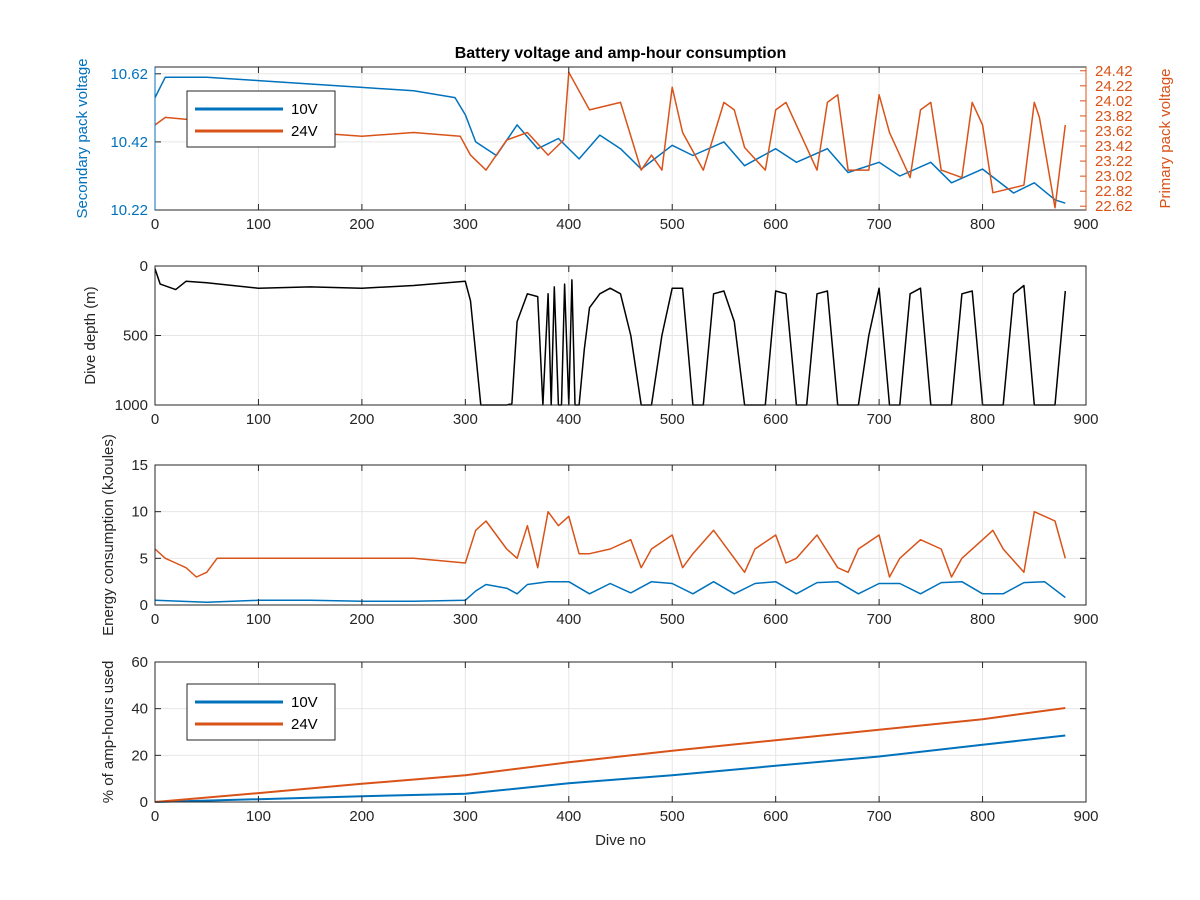 This screenshot has height=900, width=1200. Describe the element at coordinates (1114, 116) in the screenshot. I see `y2-tick-label: 23.82` at that location.